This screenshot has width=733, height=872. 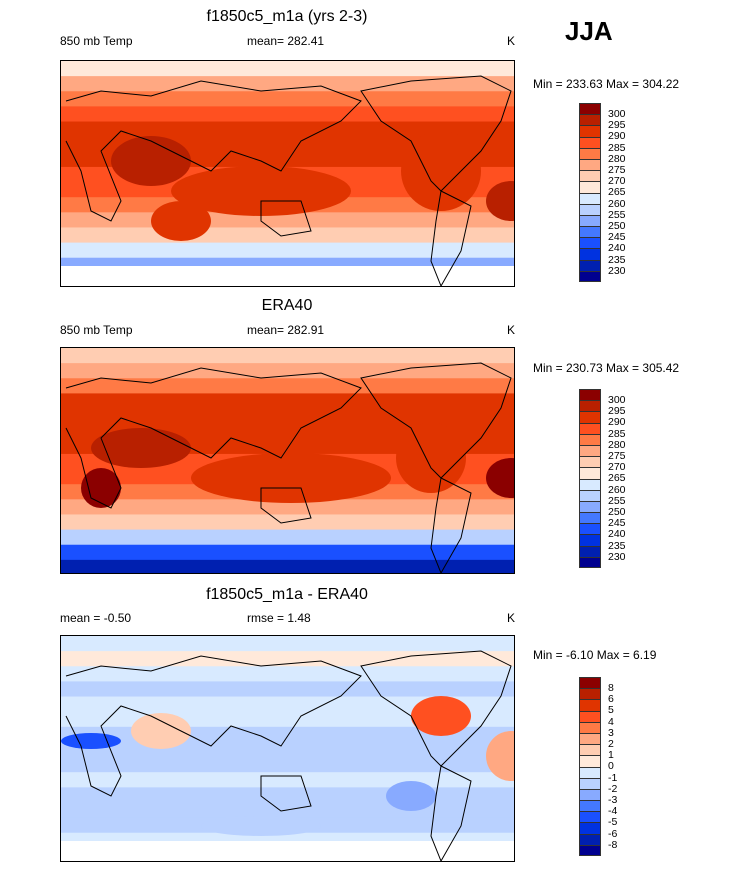 What do you see at coordinates (617, 114) in the screenshot?
I see `colorbar-tick-label: 300` at bounding box center [617, 114].